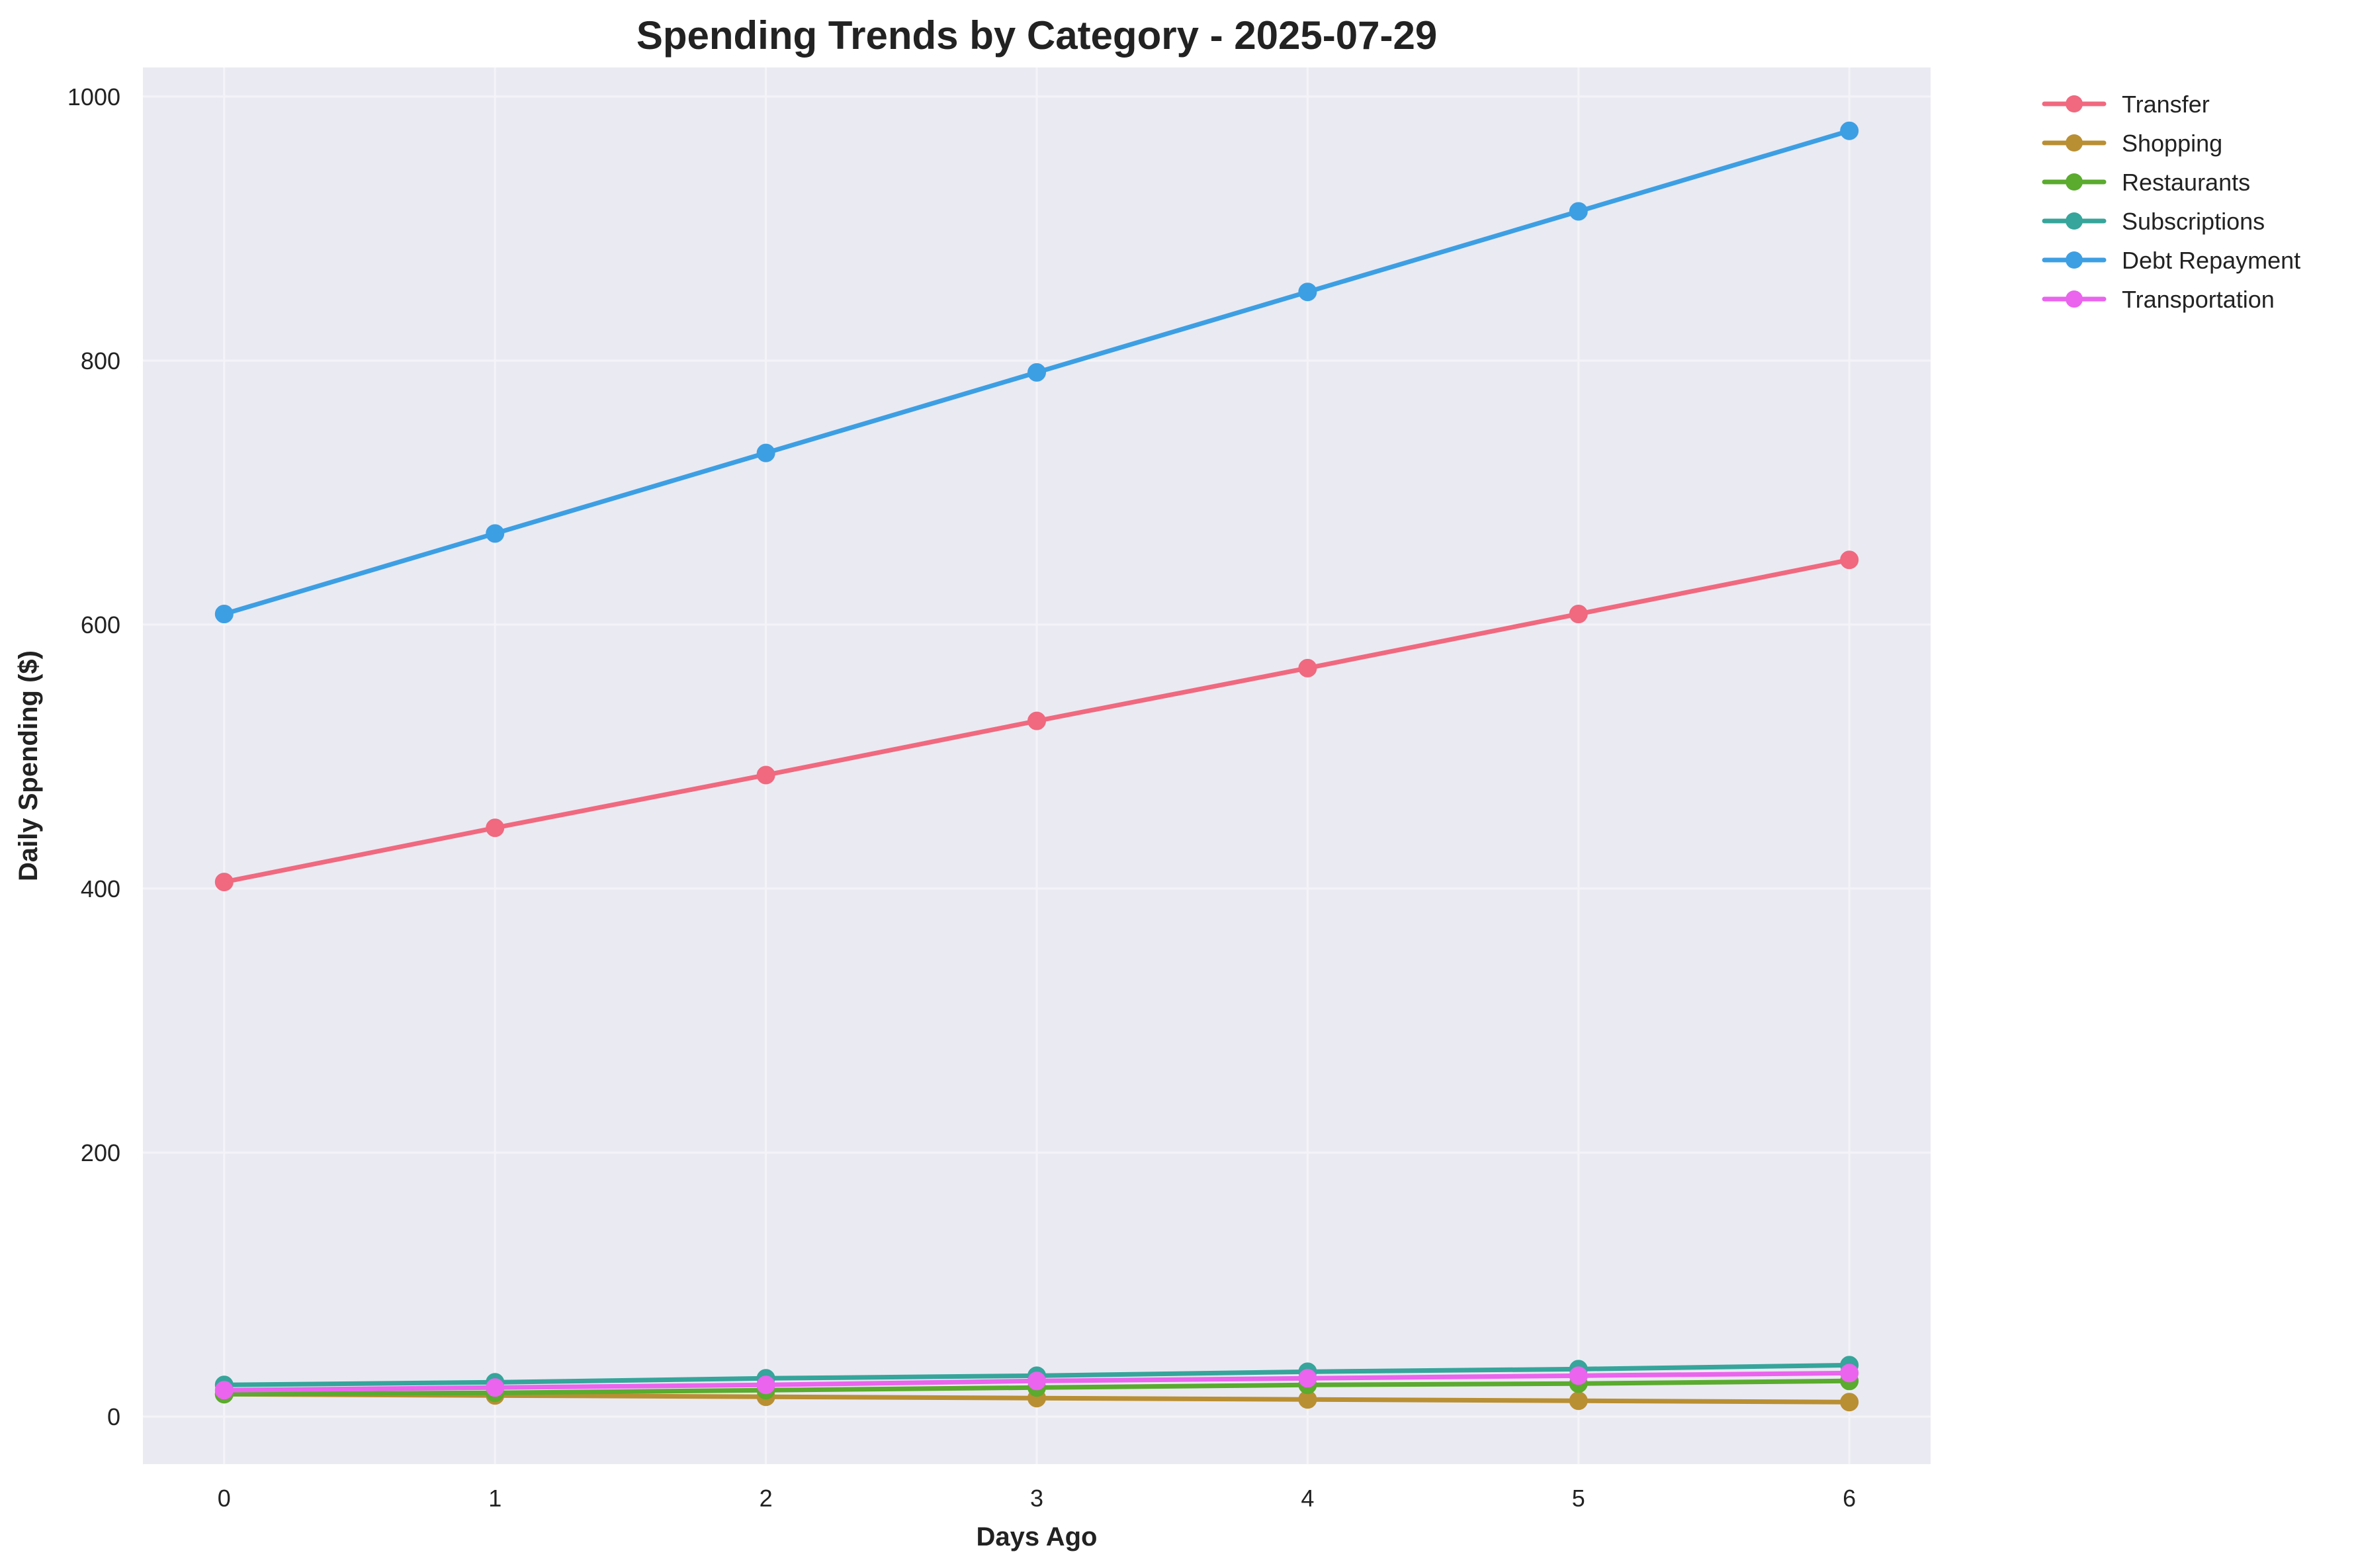  Describe the element at coordinates (225, 1499) in the screenshot. I see `x-tick-label: 0` at that location.